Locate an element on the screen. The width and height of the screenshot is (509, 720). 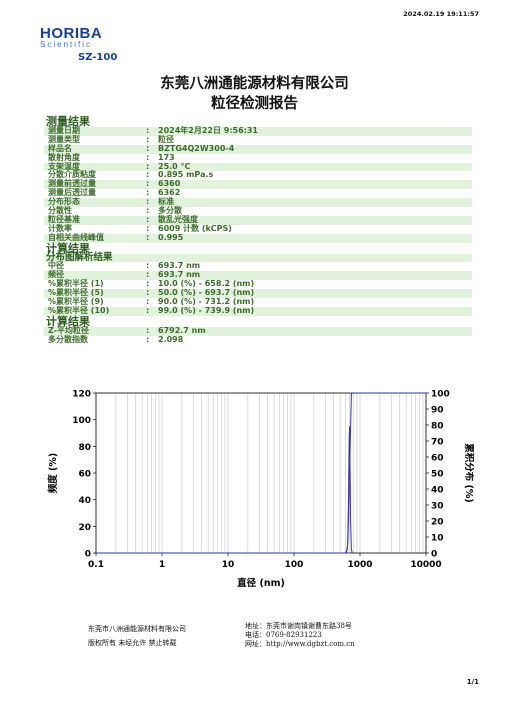
y-right-tick-label: 0 is located at coordinates (434, 555).